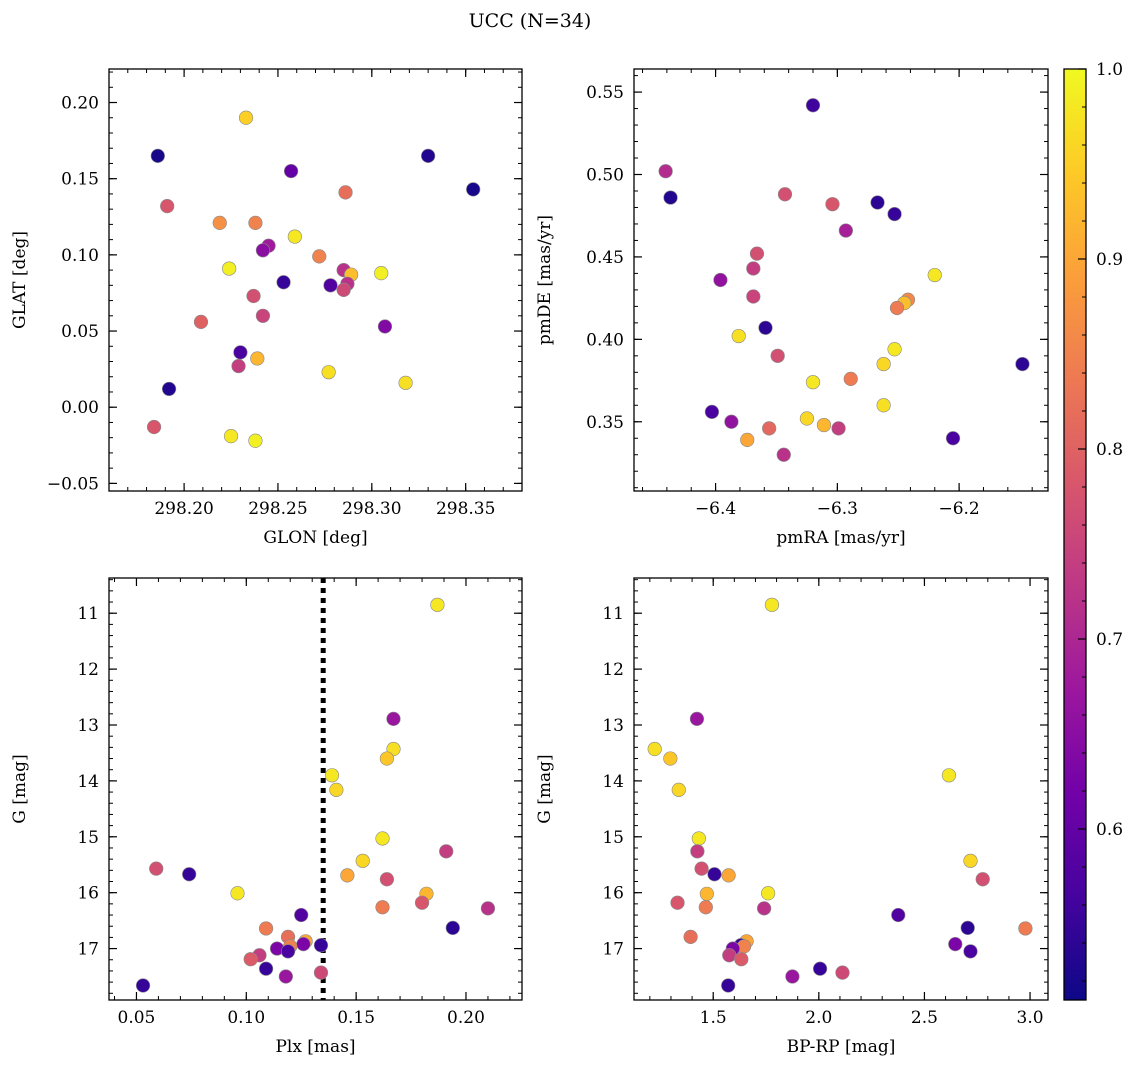 This screenshot has height=1068, width=1136. Describe the element at coordinates (613, 782) in the screenshot. I see `y-tick-label: 14` at that location.